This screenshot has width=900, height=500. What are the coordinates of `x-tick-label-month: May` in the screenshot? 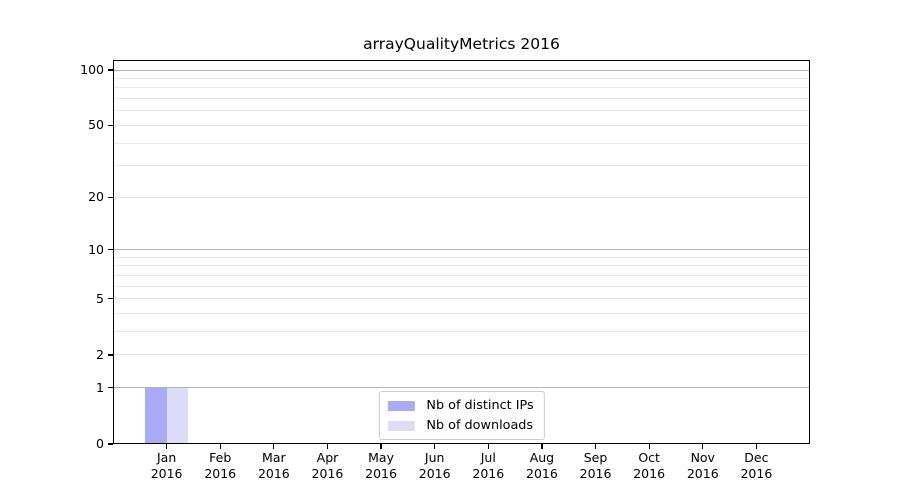 It's located at (381, 457).